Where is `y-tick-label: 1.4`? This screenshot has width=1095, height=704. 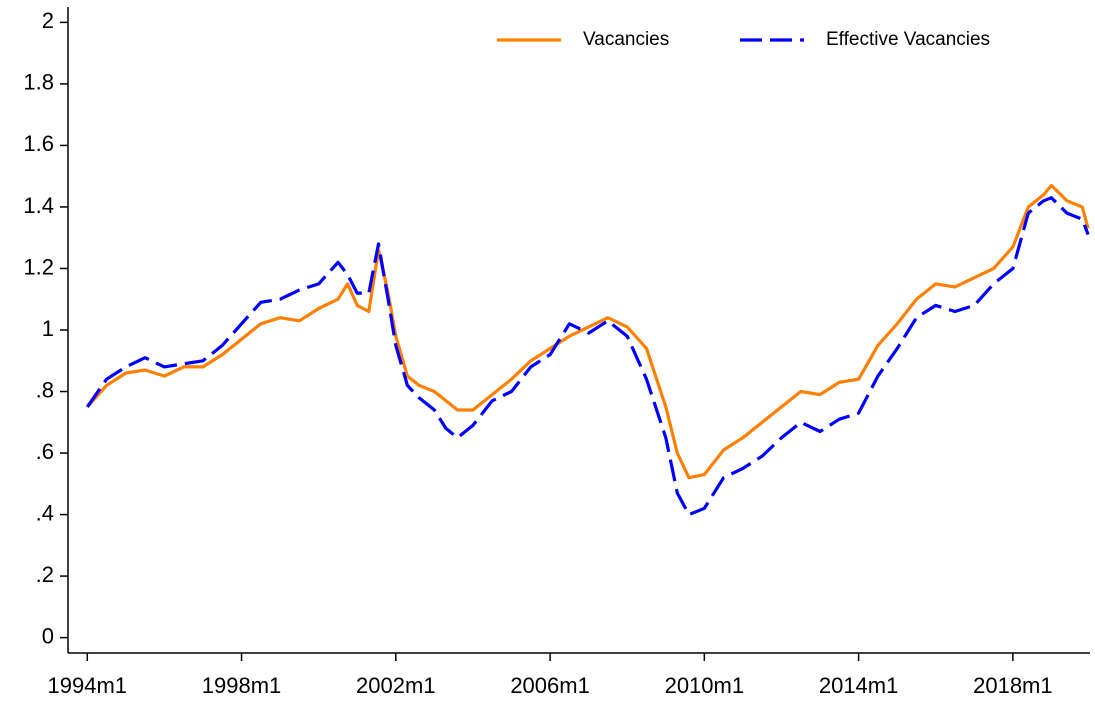
y-tick-label: 1.4 is located at coordinates (38, 205).